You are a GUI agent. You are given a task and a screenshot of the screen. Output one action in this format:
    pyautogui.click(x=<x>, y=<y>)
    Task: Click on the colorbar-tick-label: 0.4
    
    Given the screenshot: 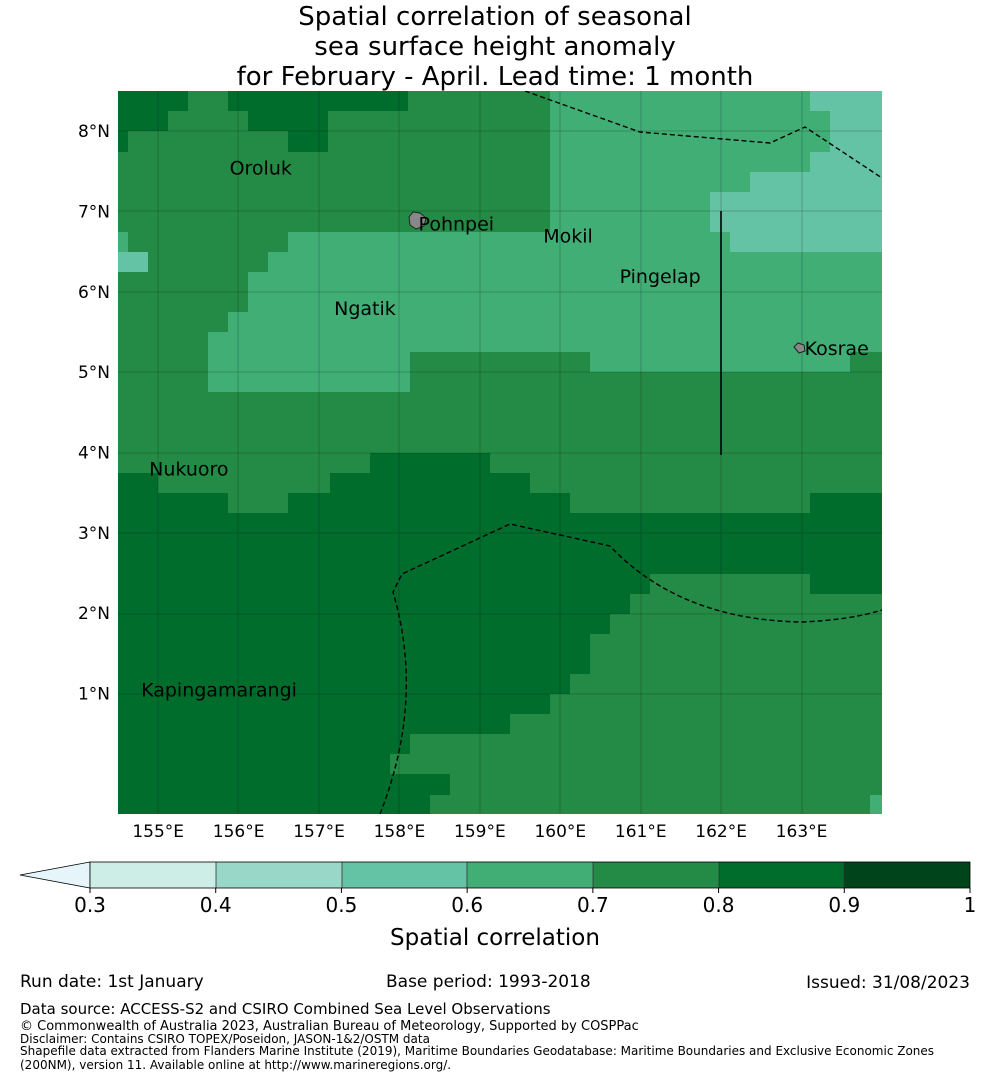 What is the action you would take?
    pyautogui.click(x=216, y=905)
    